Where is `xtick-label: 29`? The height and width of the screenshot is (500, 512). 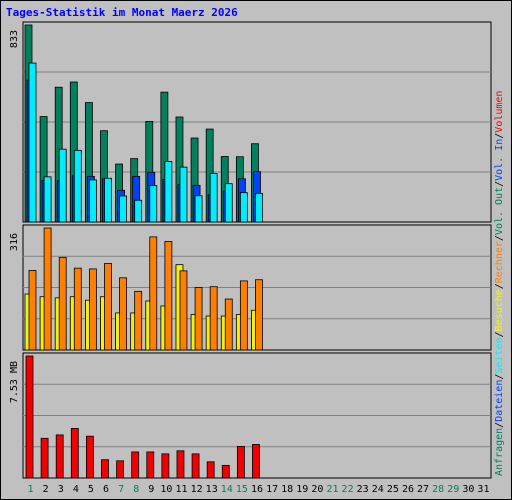
xtick-label: 29 is located at coordinates (453, 489).